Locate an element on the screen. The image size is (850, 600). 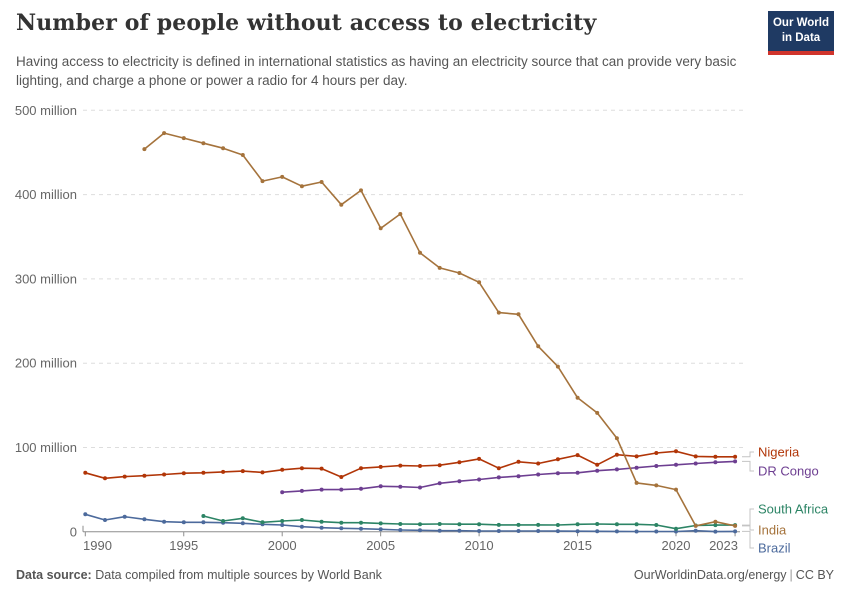
data-point-india-2005 is located at coordinates (380, 228).